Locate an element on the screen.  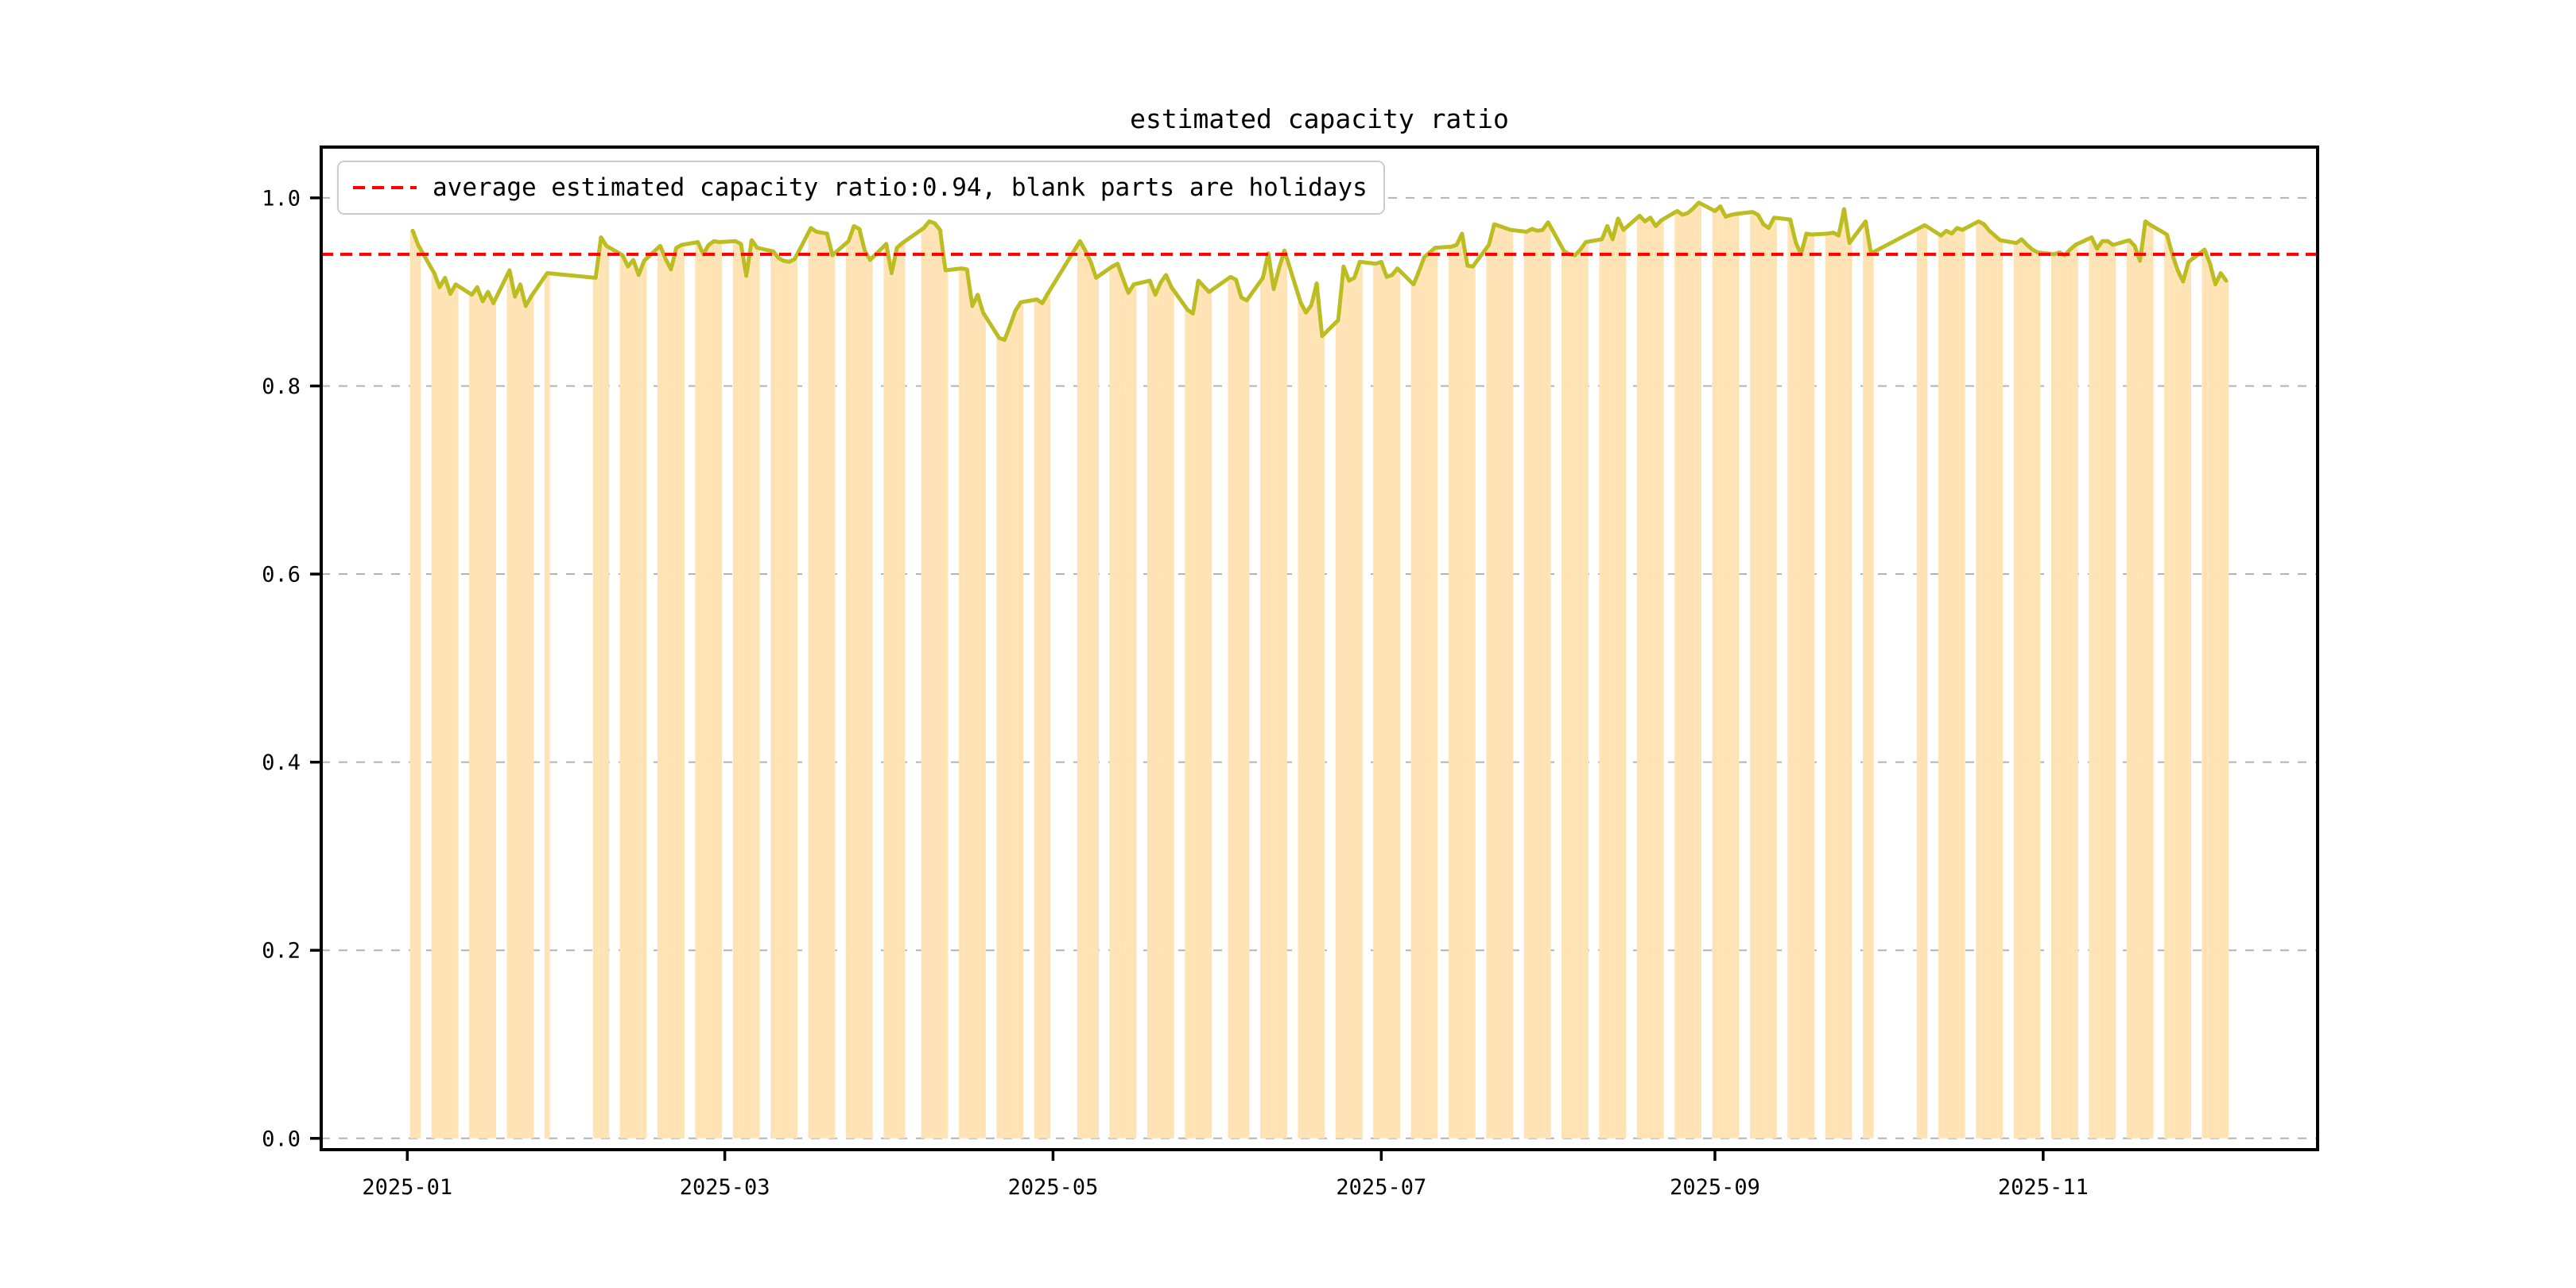
y-tick-label-0.2: 0.2 is located at coordinates (282, 952).